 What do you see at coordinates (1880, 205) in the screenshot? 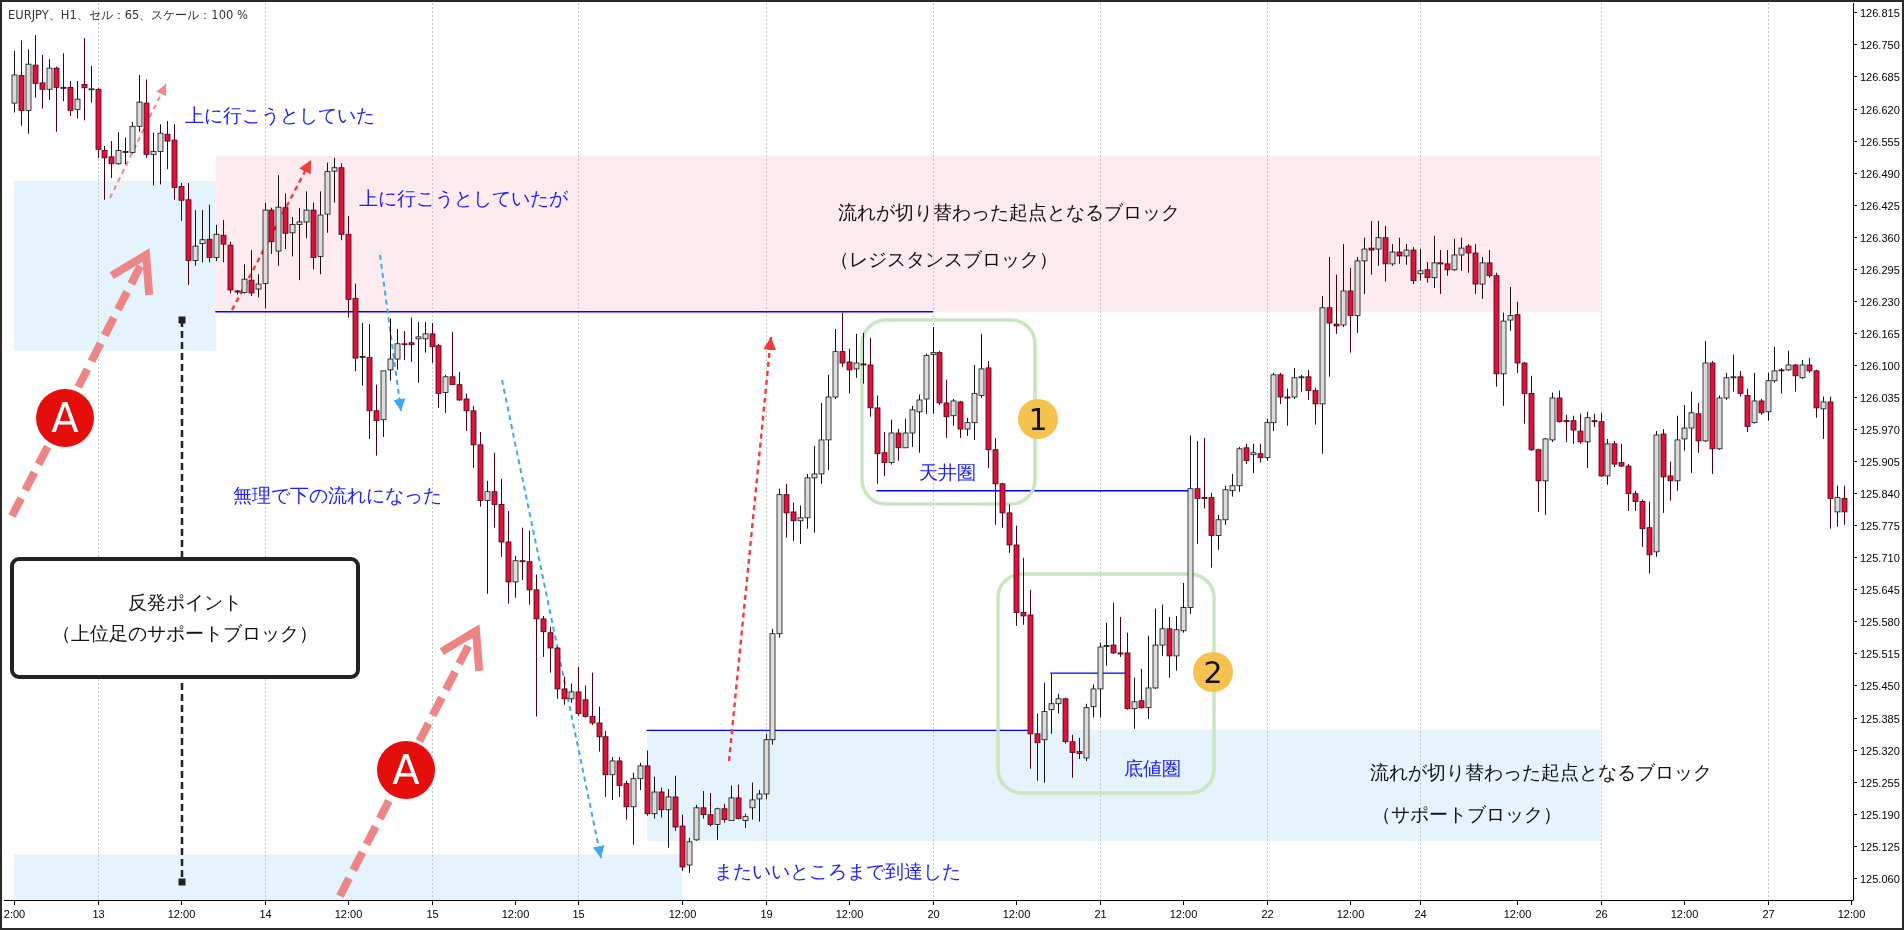
I see `y-tick-label: 126.425` at bounding box center [1880, 205].